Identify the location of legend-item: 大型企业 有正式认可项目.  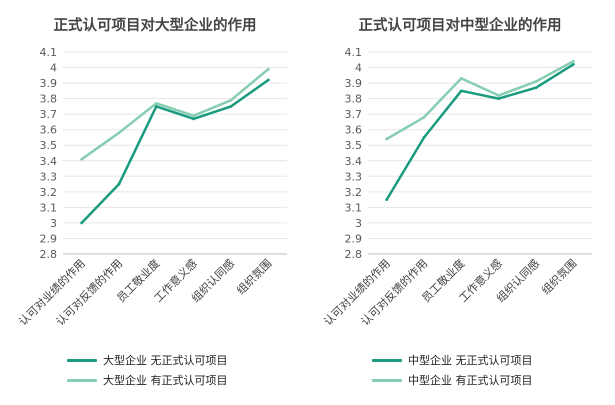
(147, 380).